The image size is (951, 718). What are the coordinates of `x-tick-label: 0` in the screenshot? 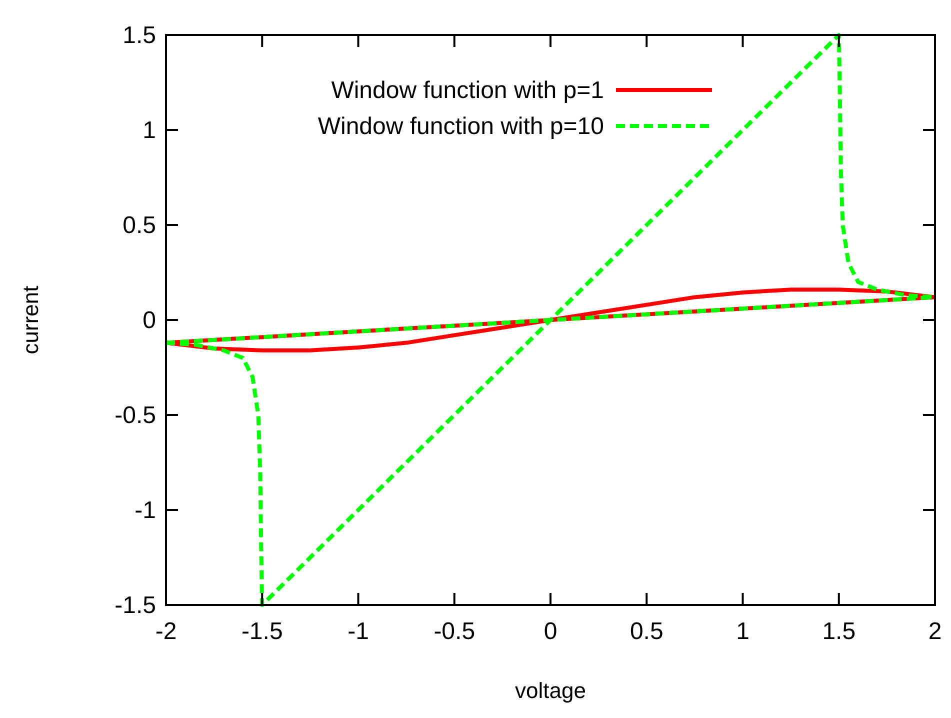 It's located at (551, 631).